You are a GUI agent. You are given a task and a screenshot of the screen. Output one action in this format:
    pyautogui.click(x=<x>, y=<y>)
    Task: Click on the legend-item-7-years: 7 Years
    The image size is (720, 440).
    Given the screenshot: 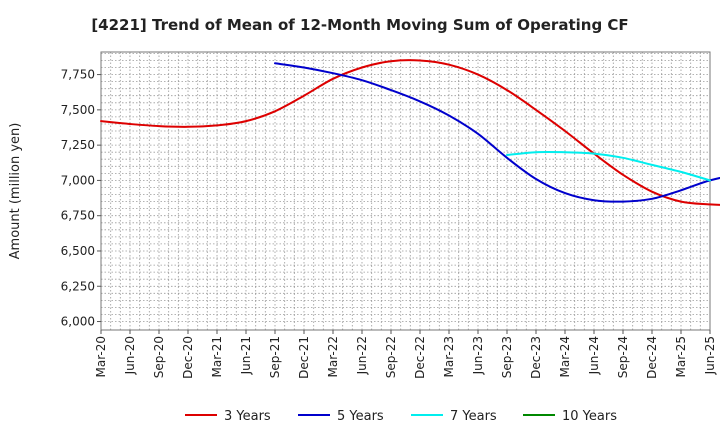 What is the action you would take?
    pyautogui.click(x=454, y=416)
    